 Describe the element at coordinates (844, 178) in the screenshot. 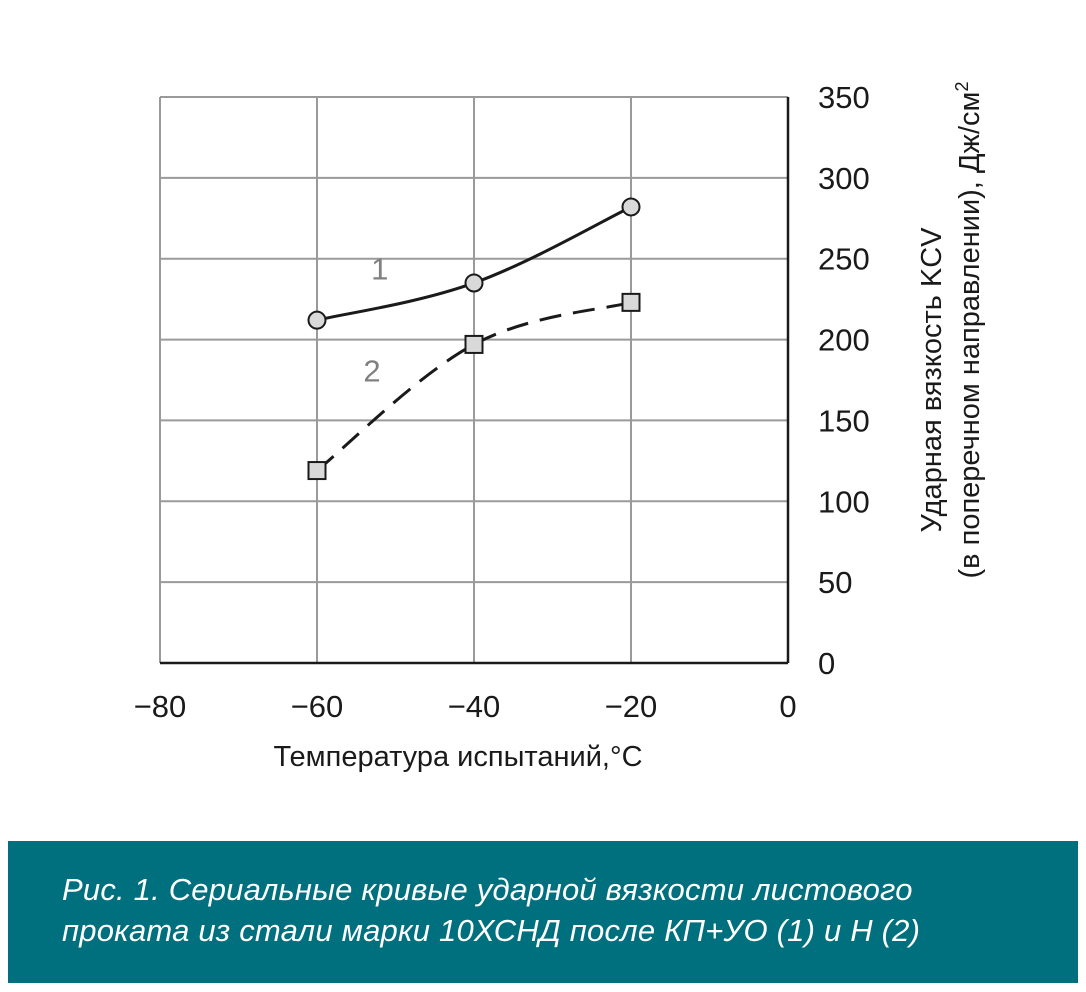

I see `y-tick-label: 300` at that location.